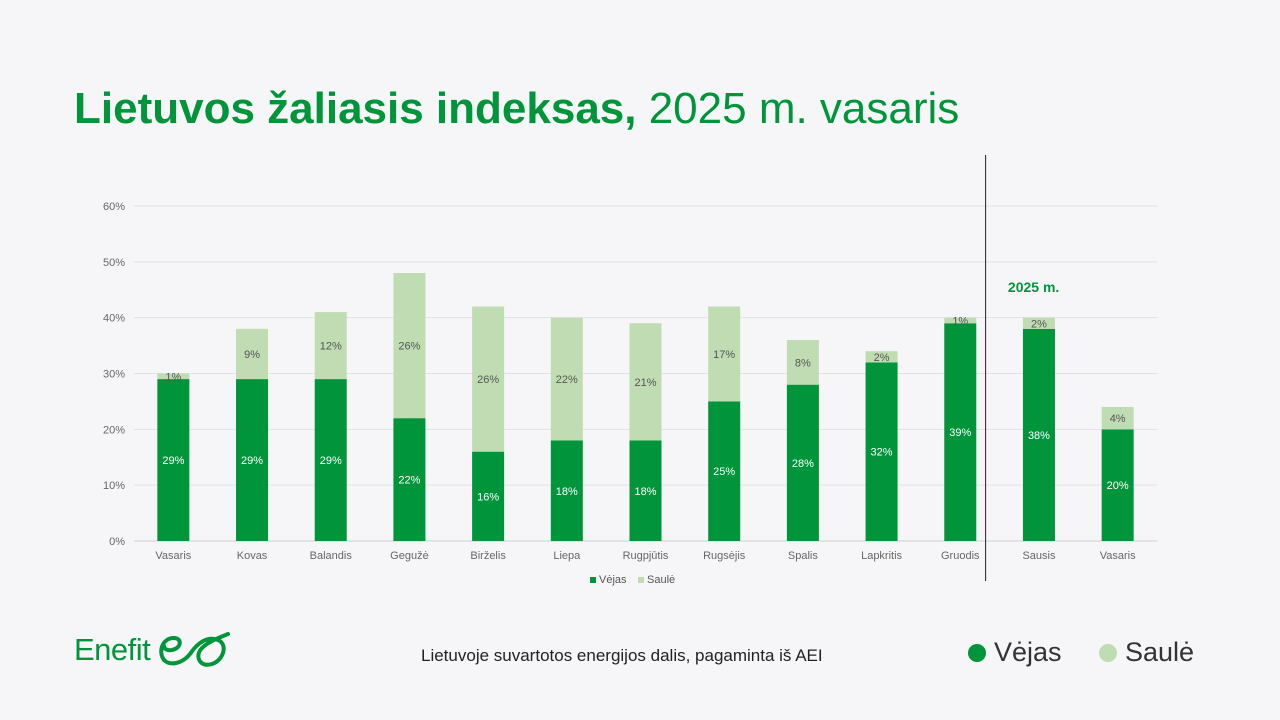 The width and height of the screenshot is (1280, 720). I want to click on chart-legend-solar-swatch, so click(641, 580).